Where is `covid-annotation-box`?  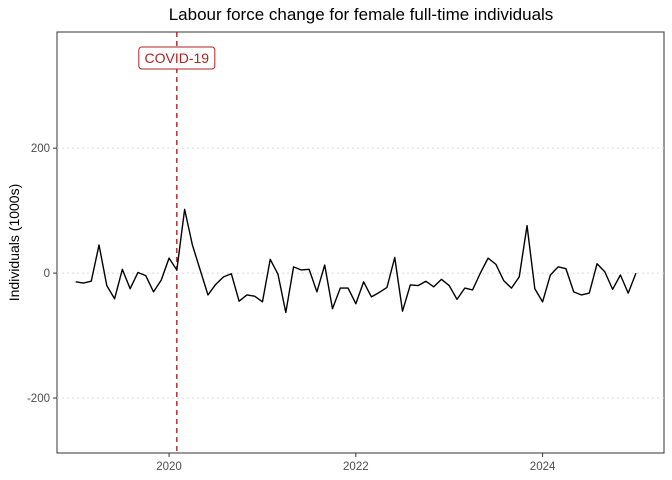
covid-annotation-box is located at coordinates (177, 58).